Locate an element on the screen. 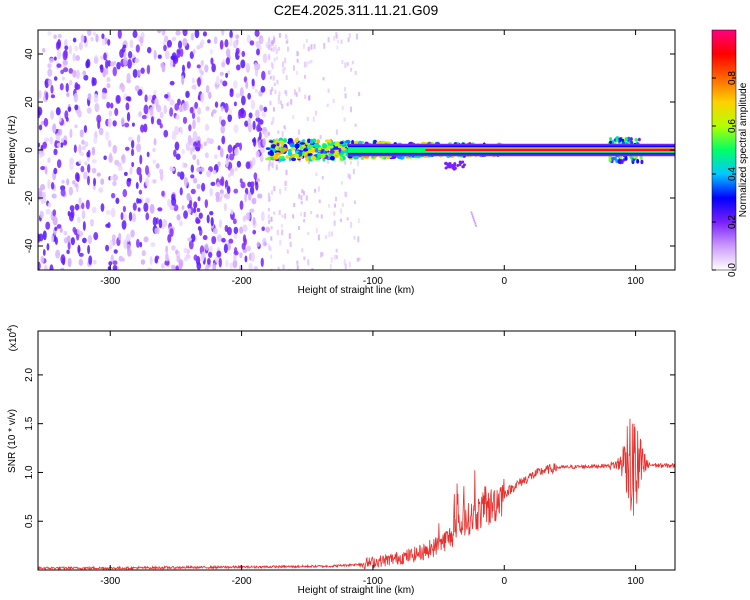 The image size is (750, 600). y-tick-label: 1.5 is located at coordinates (29, 423).